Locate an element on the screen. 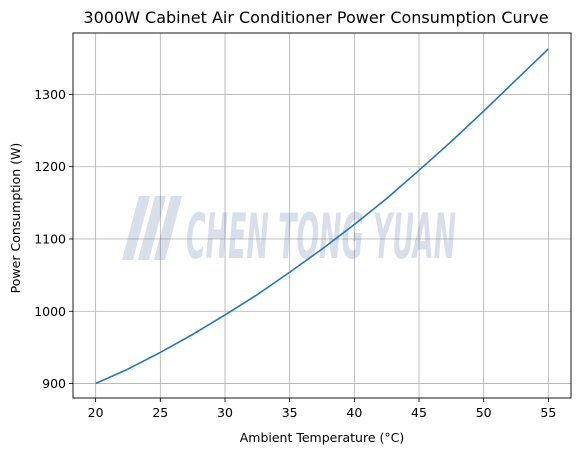  y-tick-label: 1300 is located at coordinates (50, 94).